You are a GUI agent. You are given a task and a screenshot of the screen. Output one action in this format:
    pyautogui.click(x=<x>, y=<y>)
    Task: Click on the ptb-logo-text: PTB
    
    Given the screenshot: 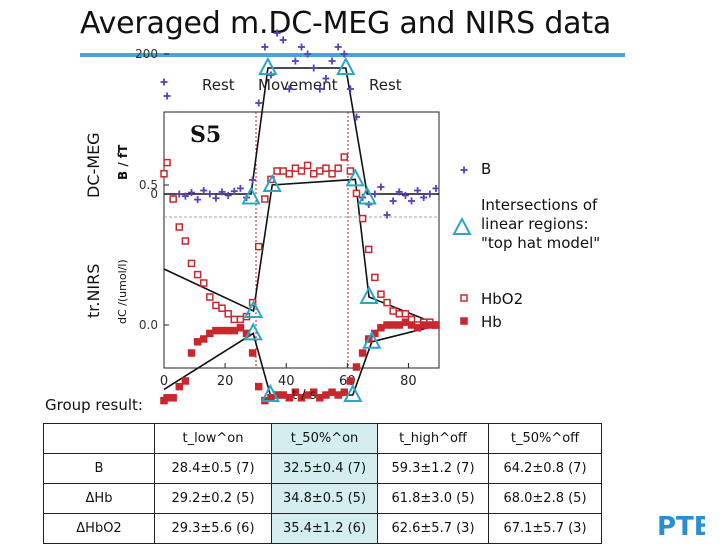 What is the action you would take?
    pyautogui.click(x=681, y=525)
    